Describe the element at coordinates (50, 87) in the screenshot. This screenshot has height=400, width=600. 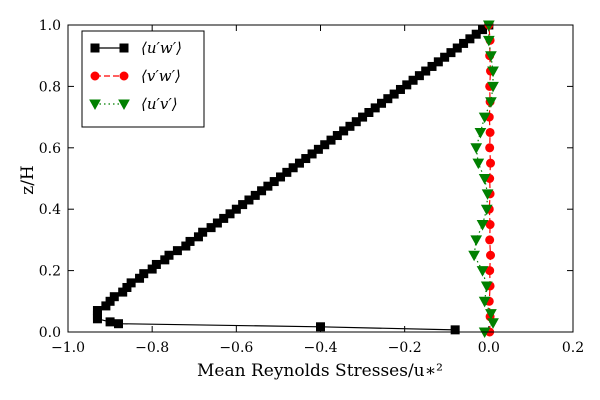
I see `y-tick-label: 0.8` at that location.